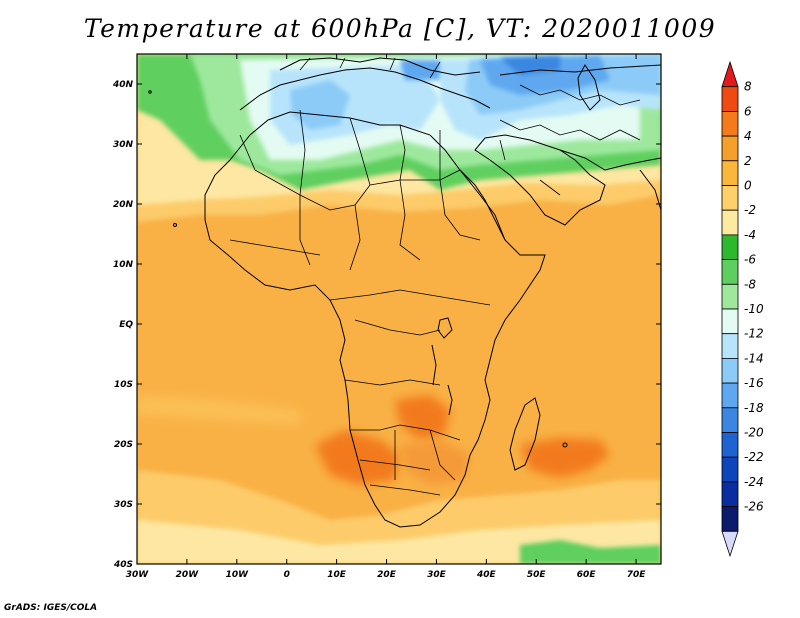 The image size is (800, 618). I want to click on colorbar-label: -12, so click(754, 334).